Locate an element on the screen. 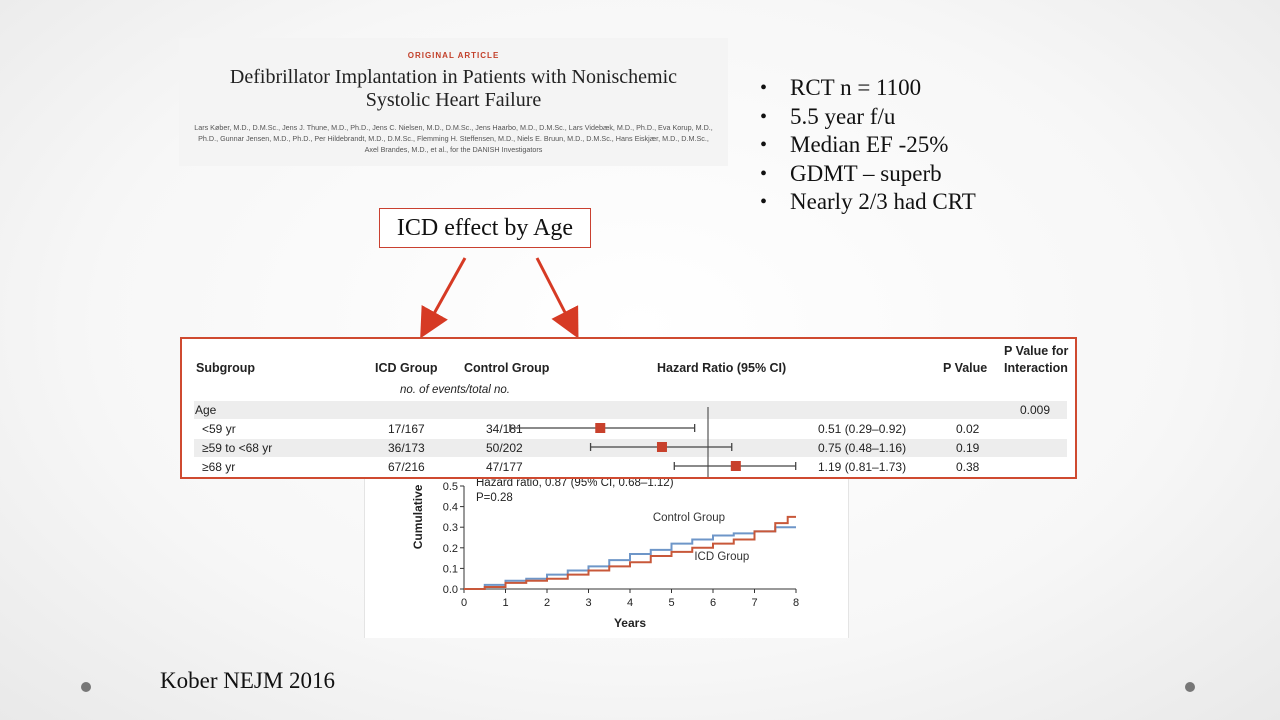 This screenshot has width=1280, height=720. km-x-tick-label: 8 is located at coordinates (796, 603).